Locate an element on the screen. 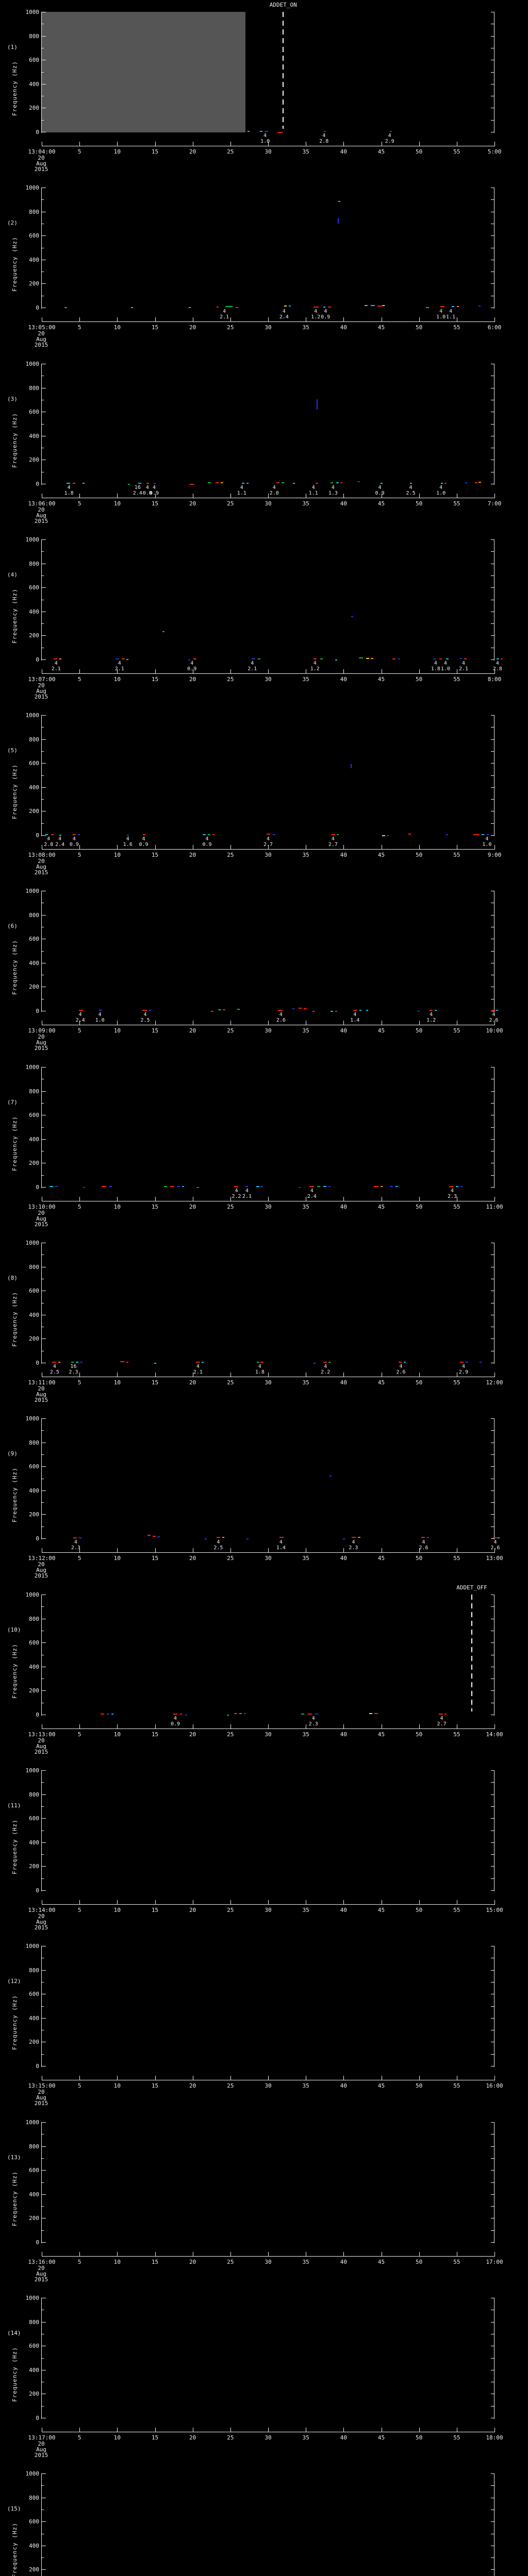 Image resolution: width=528 pixels, height=2576 pixels. event-label: 4 1.3 is located at coordinates (333, 490).